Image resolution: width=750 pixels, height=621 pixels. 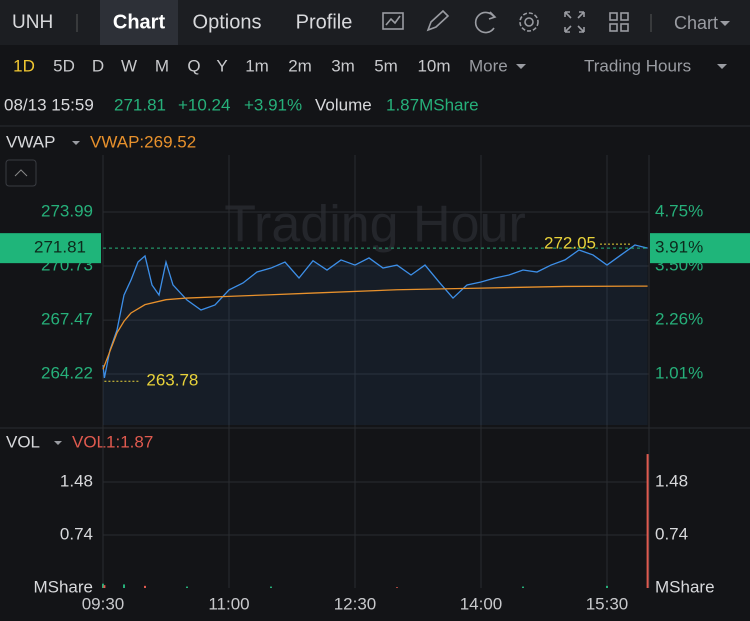 I want to click on x-tick-label: 14:00, so click(x=481, y=603).